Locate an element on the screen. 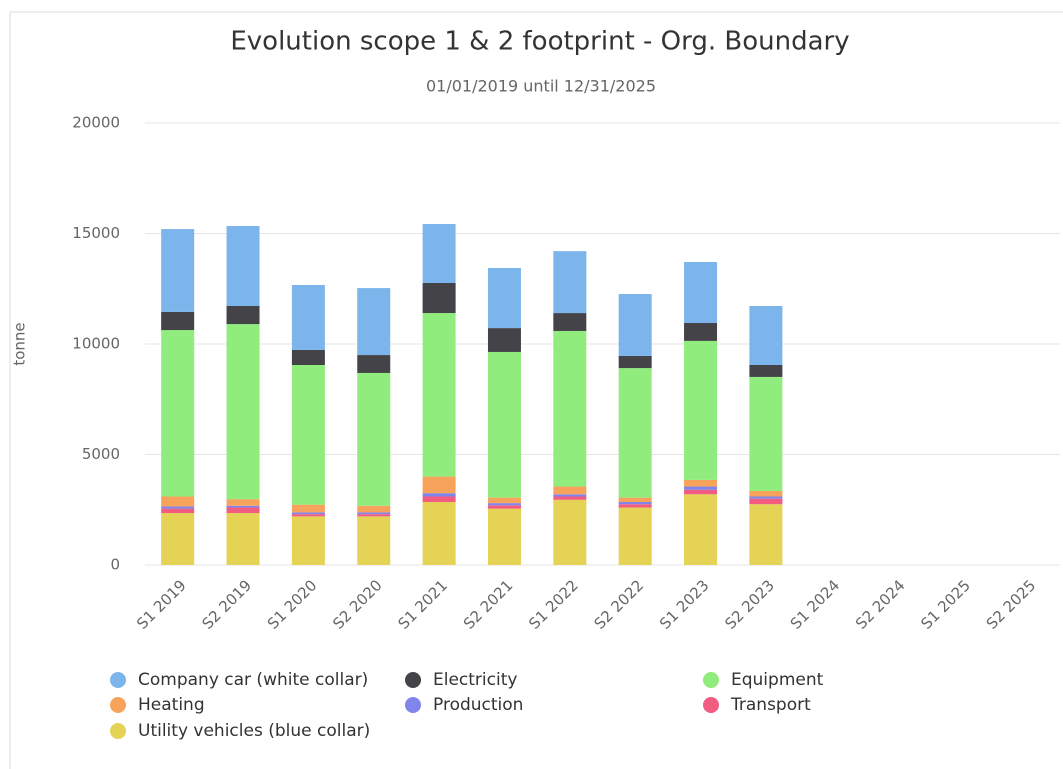 The width and height of the screenshot is (1063, 769). legend-label: Electricity is located at coordinates (475, 680).